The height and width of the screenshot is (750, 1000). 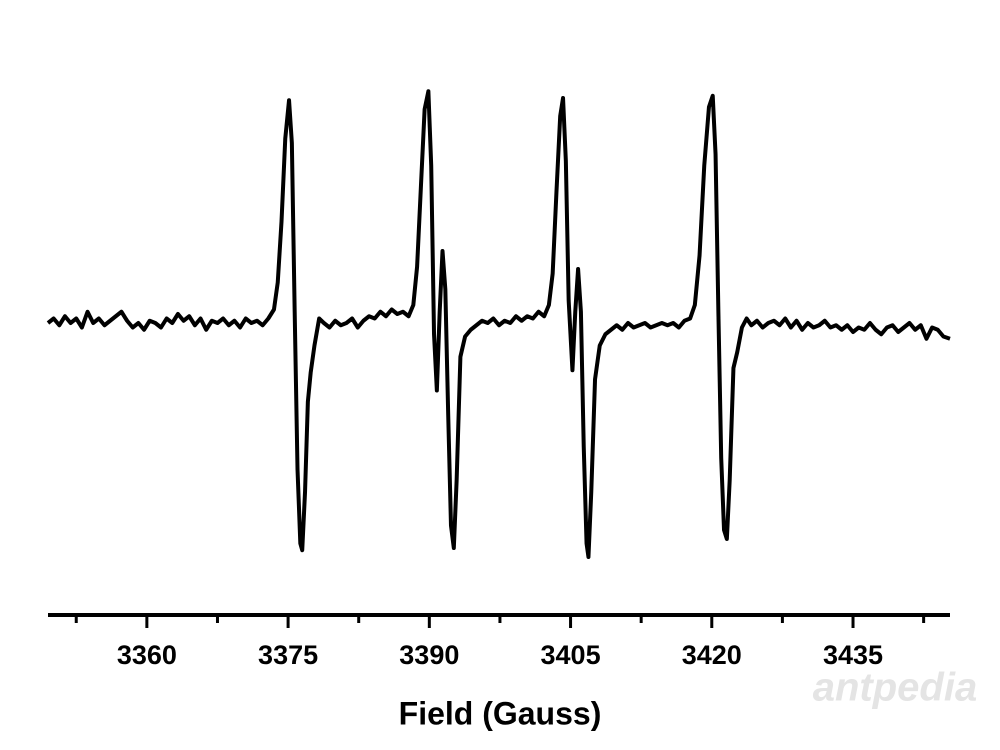 What do you see at coordinates (288, 655) in the screenshot?
I see `x-tick-label: 3375` at bounding box center [288, 655].